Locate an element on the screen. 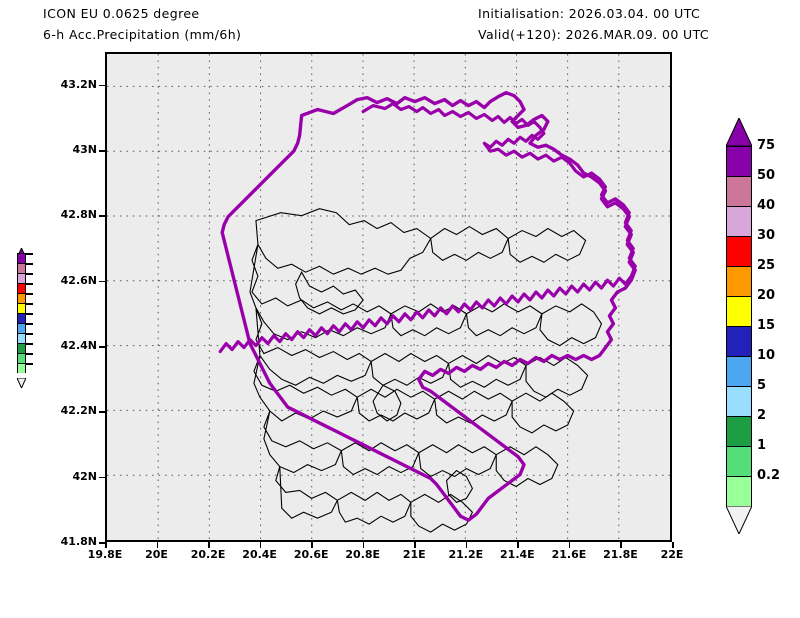 This screenshot has width=800, height=618. x-axis-tick-label: 21.2E is located at coordinates (466, 554).